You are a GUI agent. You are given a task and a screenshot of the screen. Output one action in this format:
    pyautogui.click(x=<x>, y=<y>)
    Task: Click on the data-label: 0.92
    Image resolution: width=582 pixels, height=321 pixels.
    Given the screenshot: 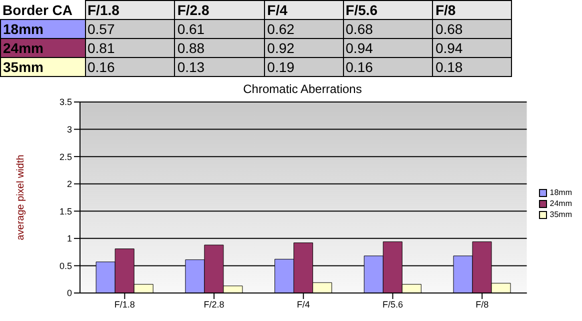 What is the action you would take?
    pyautogui.click(x=304, y=48)
    